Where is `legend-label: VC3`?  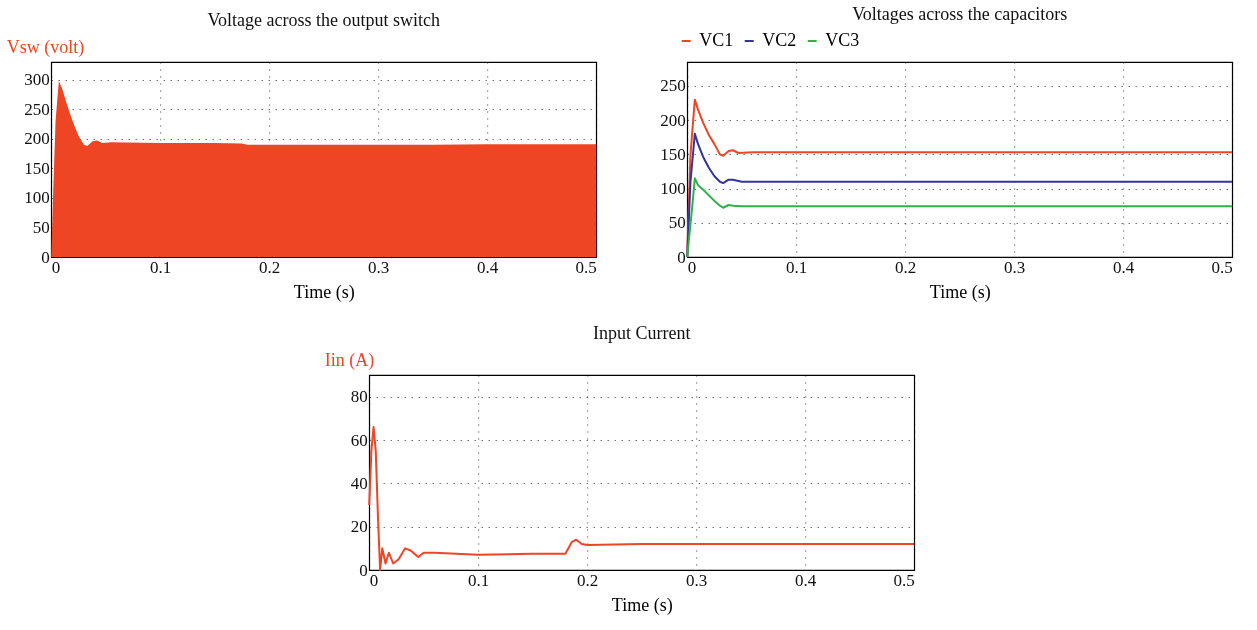 legend-label: VC3 is located at coordinates (842, 40).